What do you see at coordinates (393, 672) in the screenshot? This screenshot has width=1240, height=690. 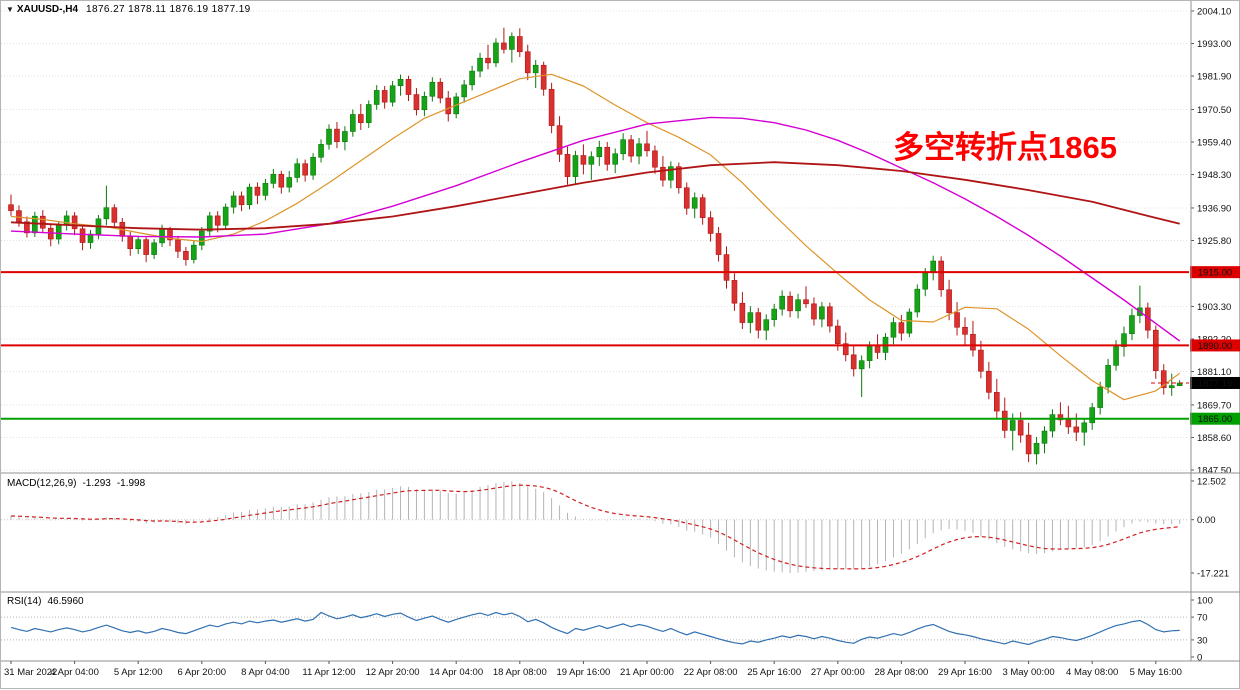 I see `time-axis-label: 12 Apr 20:00` at bounding box center [393, 672].